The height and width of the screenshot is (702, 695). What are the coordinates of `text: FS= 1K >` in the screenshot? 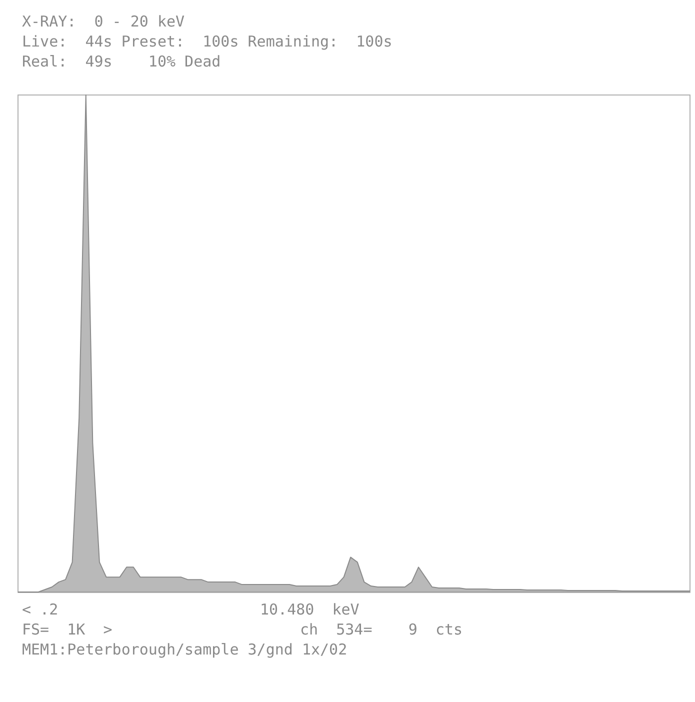 It's located at (67, 629).